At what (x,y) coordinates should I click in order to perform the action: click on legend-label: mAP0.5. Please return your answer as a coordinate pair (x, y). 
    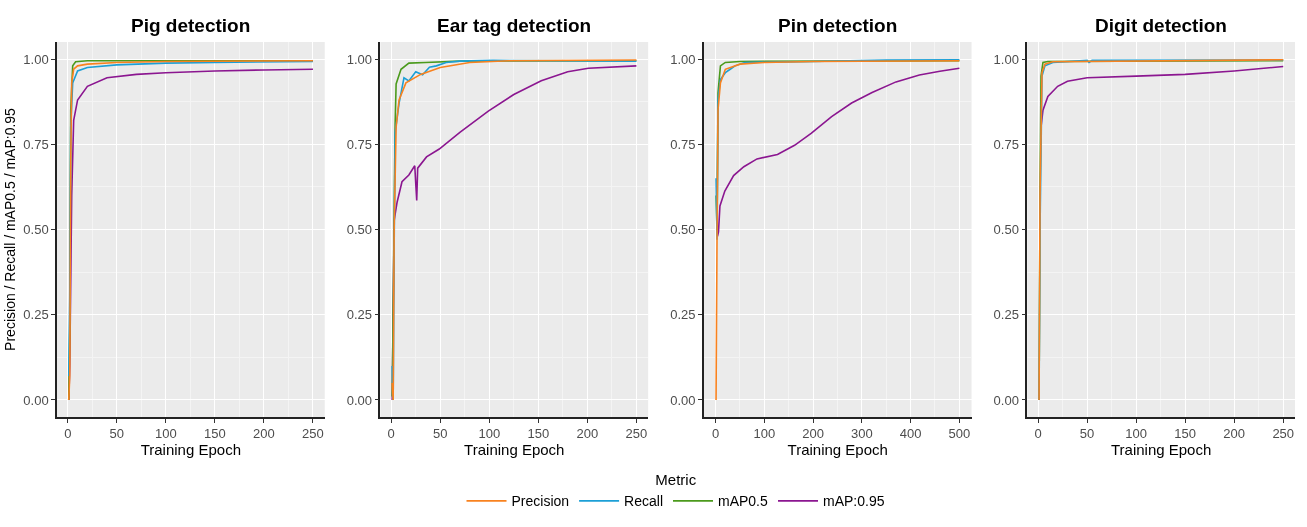
    Looking at the image, I should click on (743, 501).